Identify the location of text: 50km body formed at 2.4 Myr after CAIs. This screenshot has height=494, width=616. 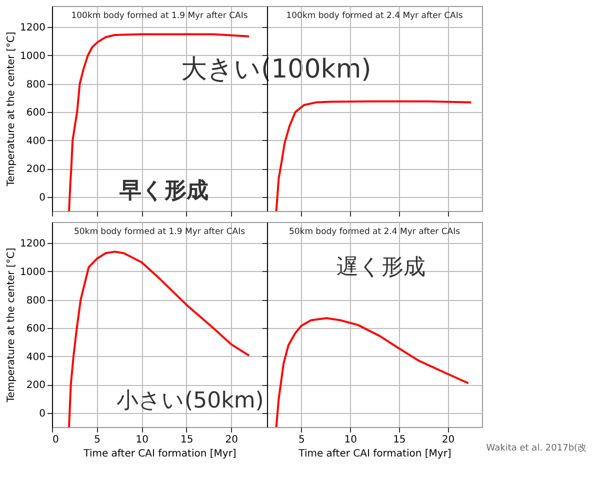
(374, 232).